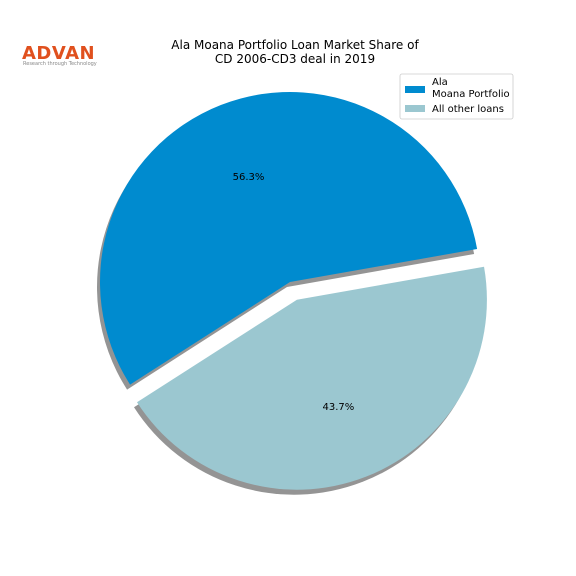 This screenshot has width=576, height=576. What do you see at coordinates (339, 407) in the screenshot?
I see `pie-percent-label-all-other-loans: 43.7%` at bounding box center [339, 407].